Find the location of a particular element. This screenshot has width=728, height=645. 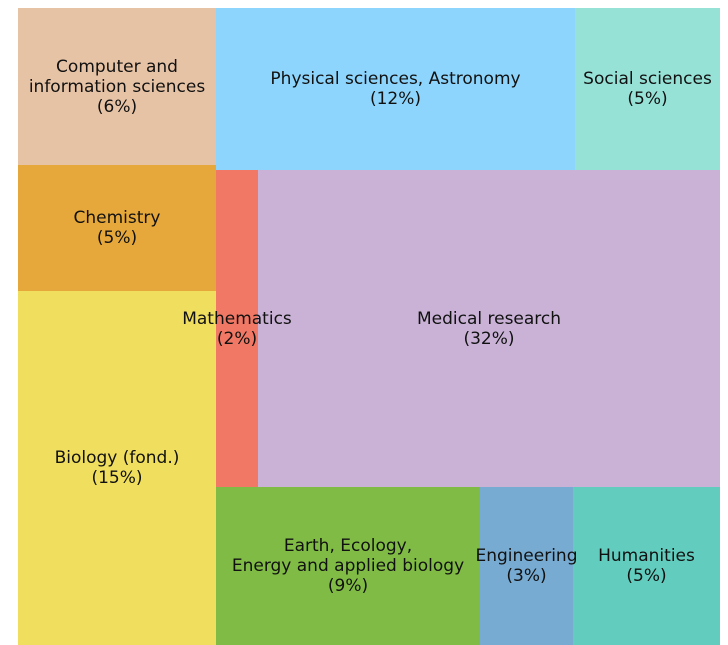

tile-label: Medical research (32%) is located at coordinates (489, 329).